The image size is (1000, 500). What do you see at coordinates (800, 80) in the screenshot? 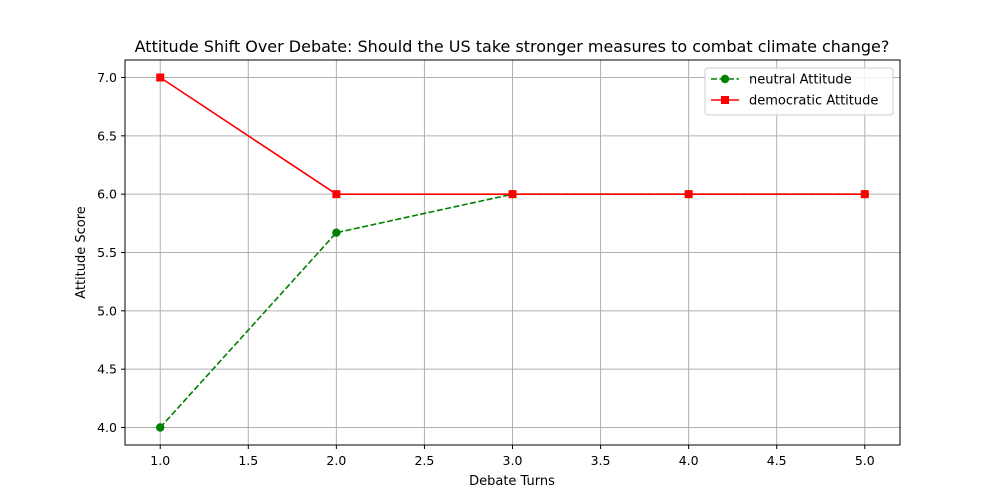
I see `legend-label: neutral Attitude` at bounding box center [800, 80].